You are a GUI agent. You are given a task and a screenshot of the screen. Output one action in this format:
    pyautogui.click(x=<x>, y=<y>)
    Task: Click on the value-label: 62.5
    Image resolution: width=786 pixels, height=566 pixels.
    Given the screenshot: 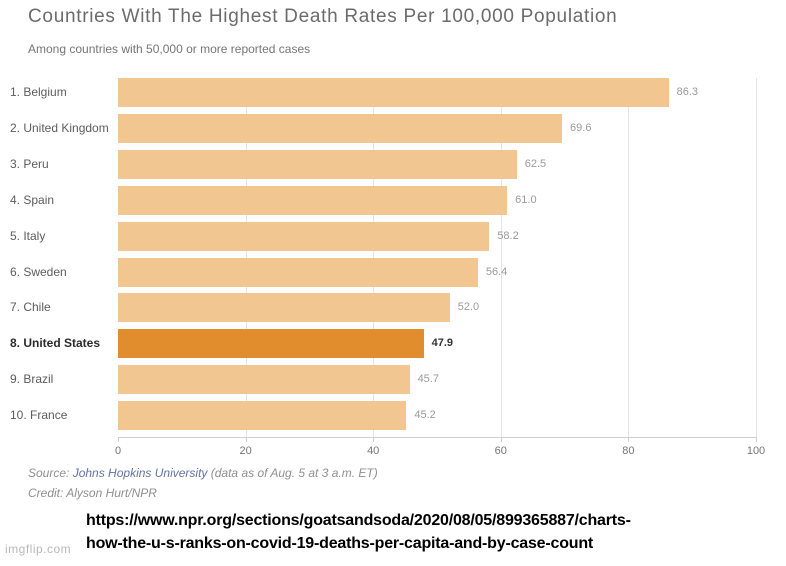 What is the action you would take?
    pyautogui.click(x=535, y=163)
    